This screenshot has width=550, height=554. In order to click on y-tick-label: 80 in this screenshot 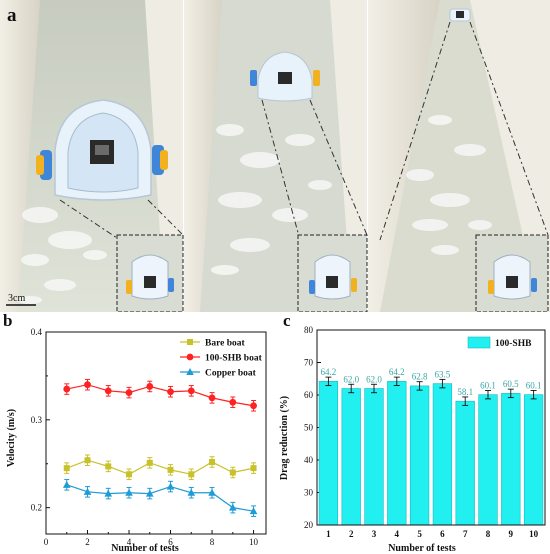, I will do `click(309, 330)`.